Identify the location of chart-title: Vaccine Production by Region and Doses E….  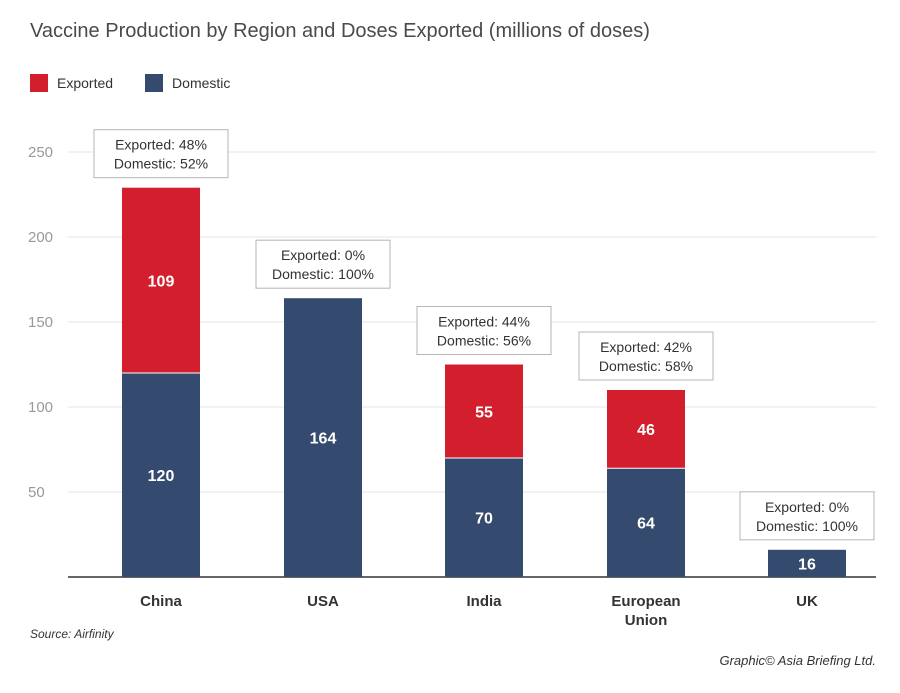
(340, 31).